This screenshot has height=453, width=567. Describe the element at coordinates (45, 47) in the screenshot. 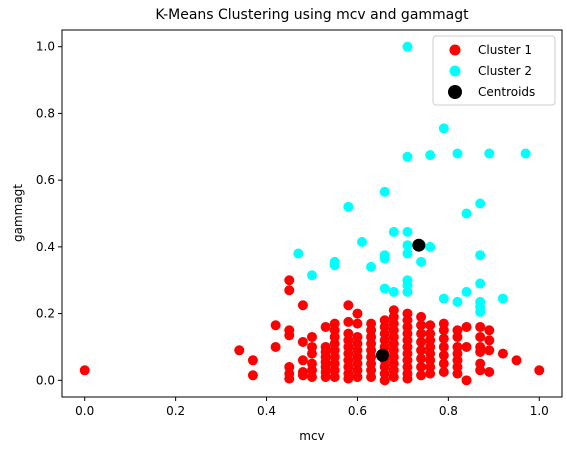

I see `y-tick-label: 1.0` at that location.